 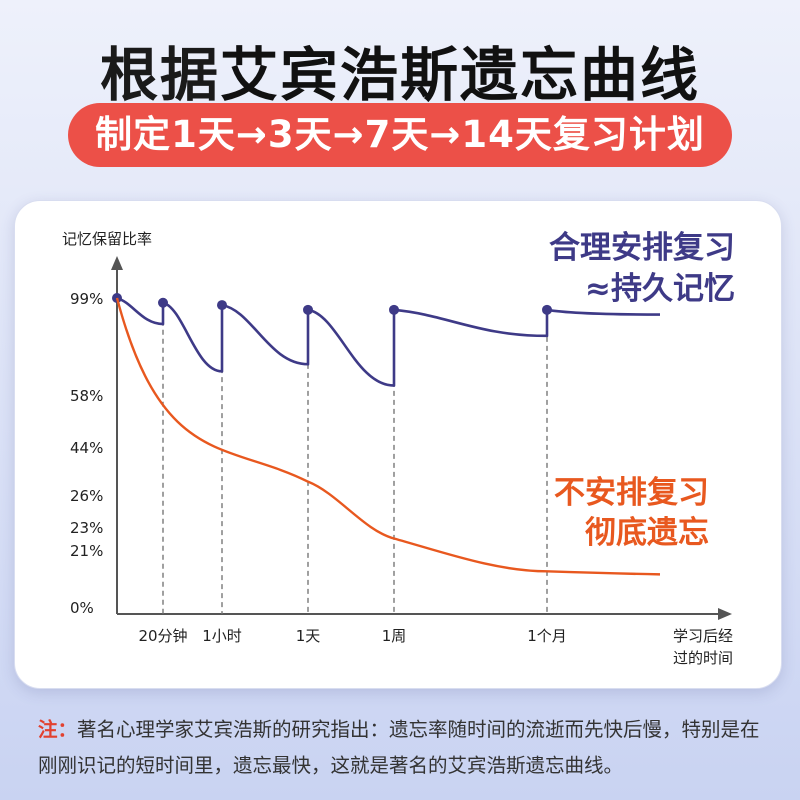 I want to click on x-tick-label: 1个月, so click(x=547, y=636).